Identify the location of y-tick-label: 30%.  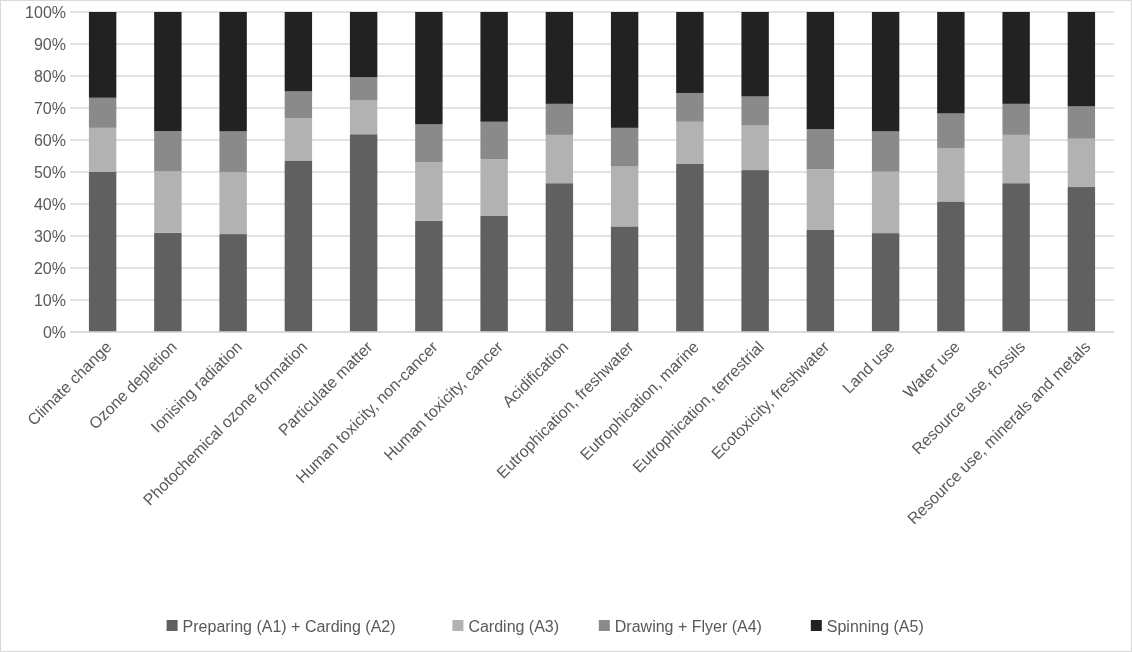
(49, 236).